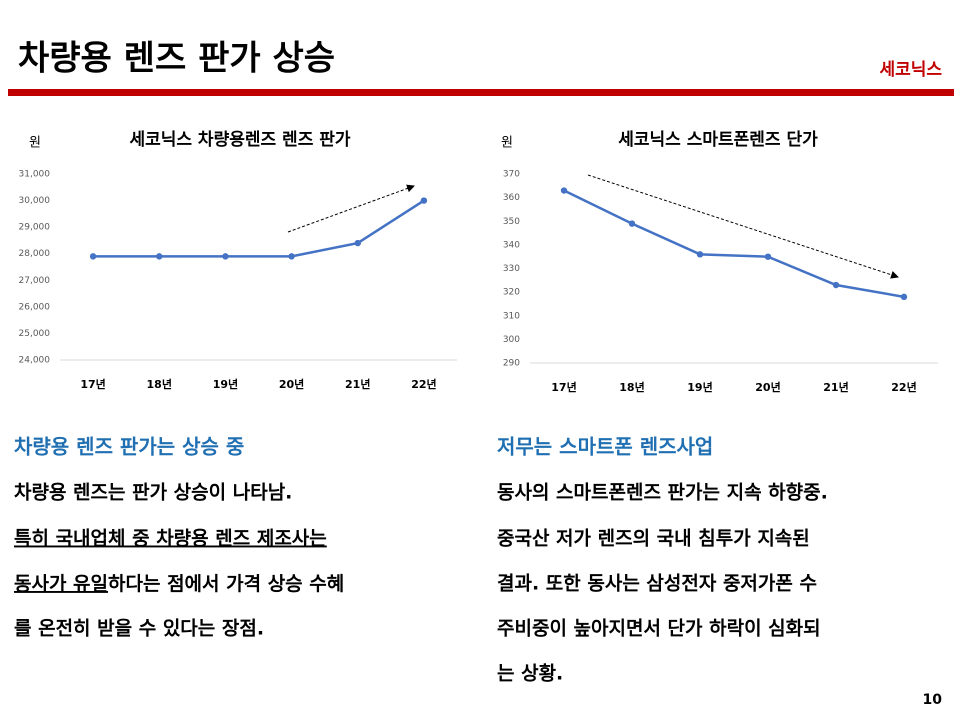 The height and width of the screenshot is (724, 960). I want to click on y-tick-label: 310, so click(511, 316).